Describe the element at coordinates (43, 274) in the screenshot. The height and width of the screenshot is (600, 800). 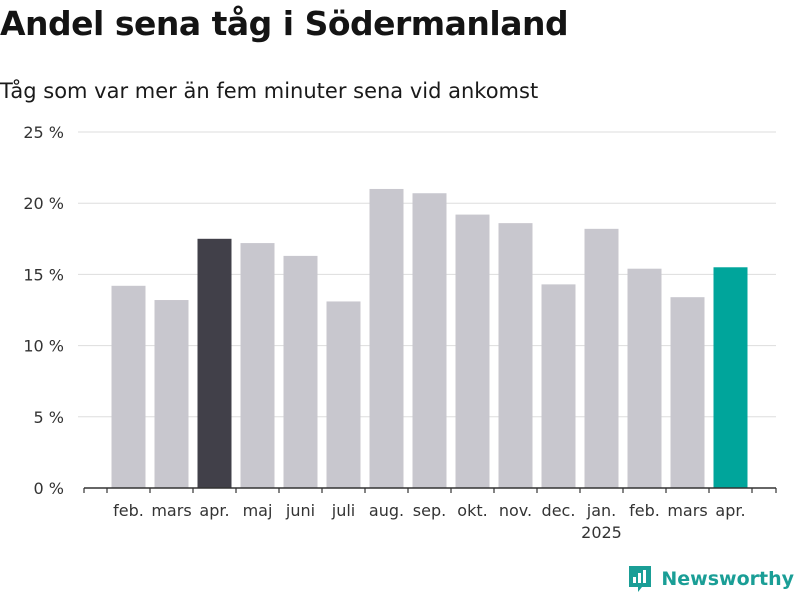
I see `y-tick-label: 15 %` at that location.